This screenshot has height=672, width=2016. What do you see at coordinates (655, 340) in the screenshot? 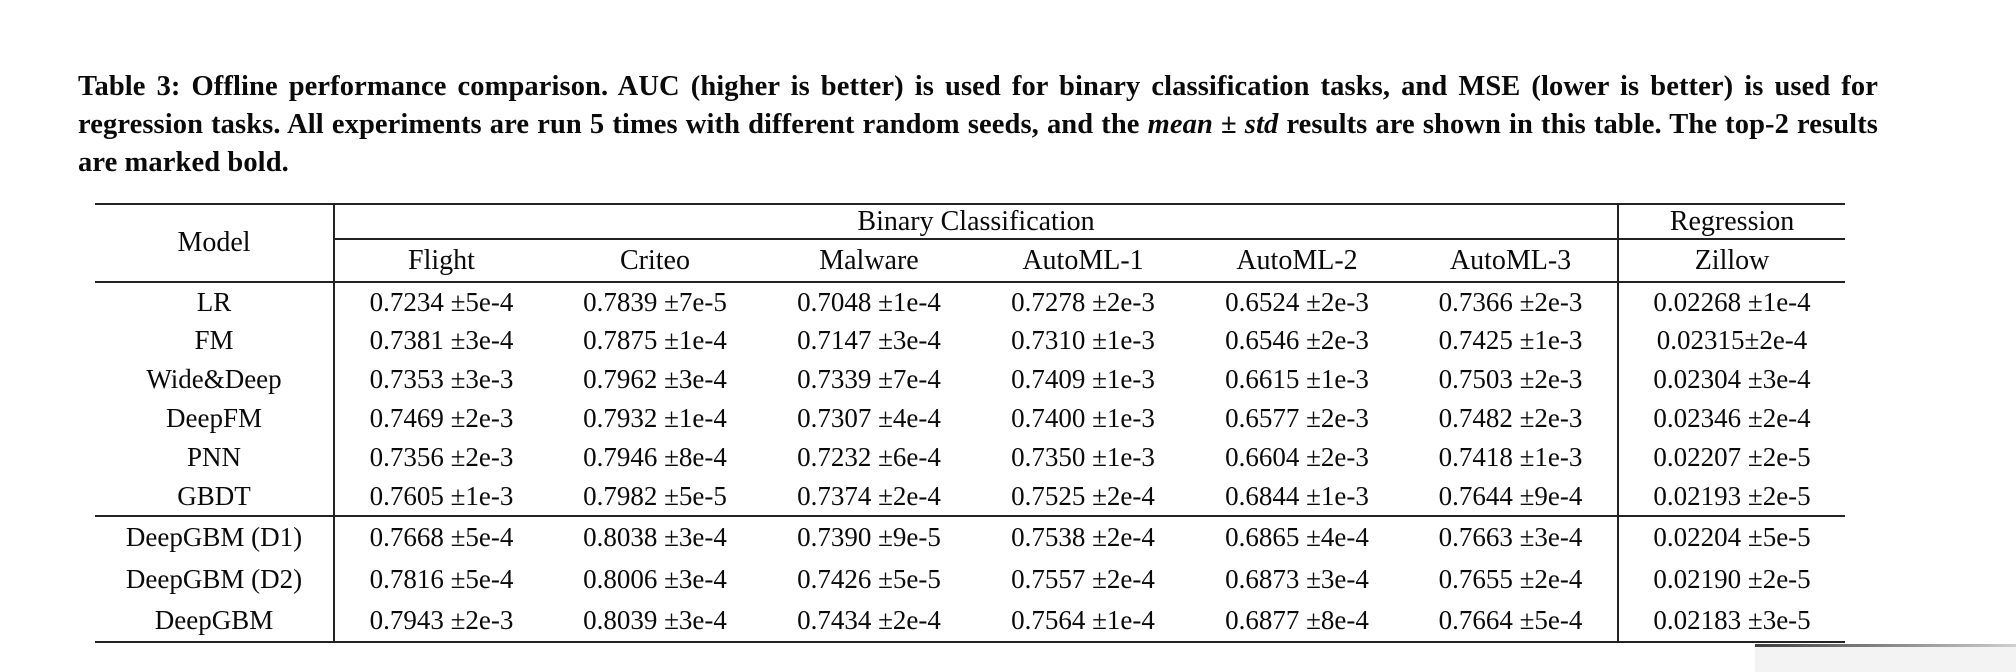
I see `cell-criteo: 0.7875 ±1e-4` at bounding box center [655, 340].